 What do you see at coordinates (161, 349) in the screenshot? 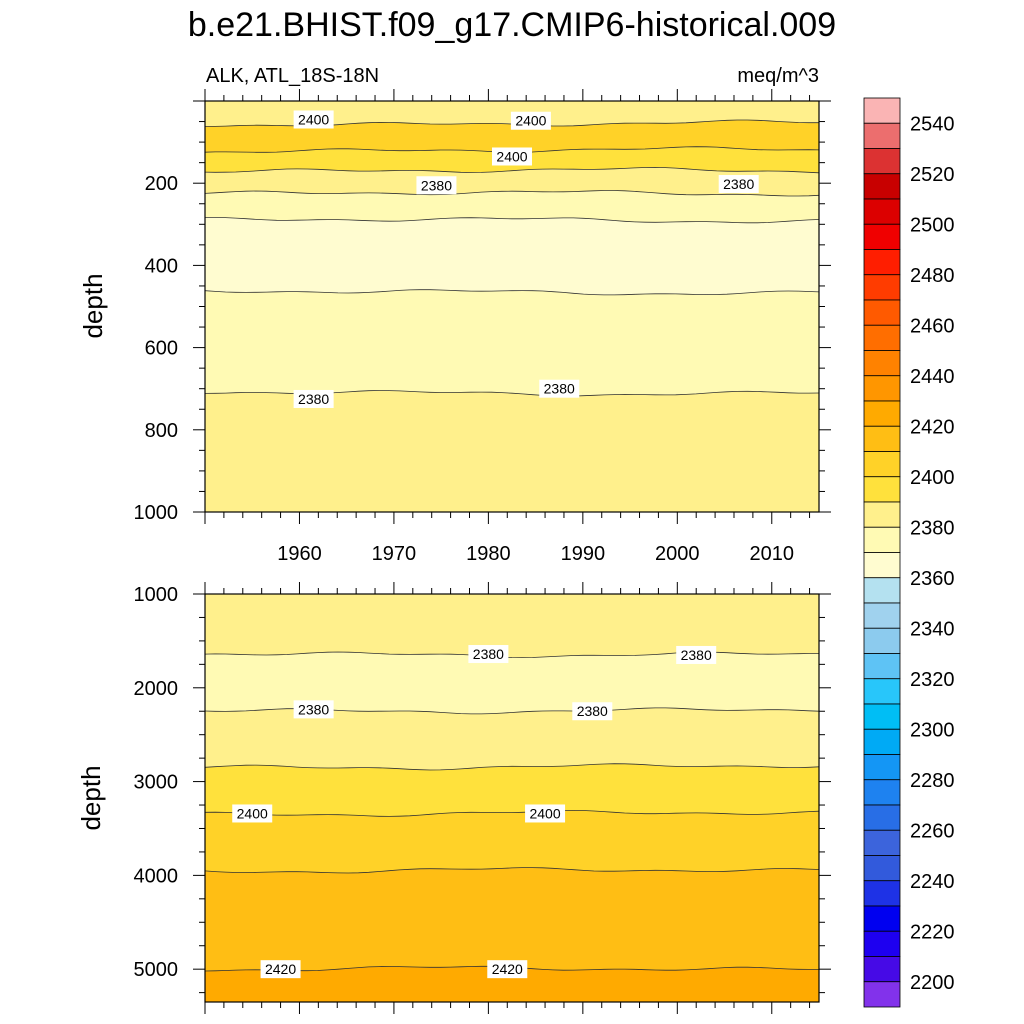
I see `upper-y-tick-label: 600` at bounding box center [161, 349].